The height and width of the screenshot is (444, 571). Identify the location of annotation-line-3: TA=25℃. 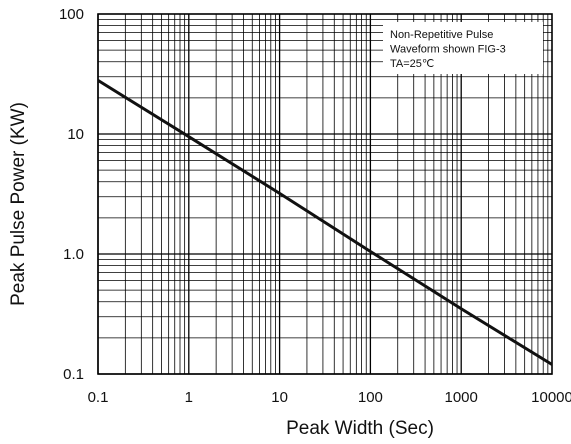
(412, 64).